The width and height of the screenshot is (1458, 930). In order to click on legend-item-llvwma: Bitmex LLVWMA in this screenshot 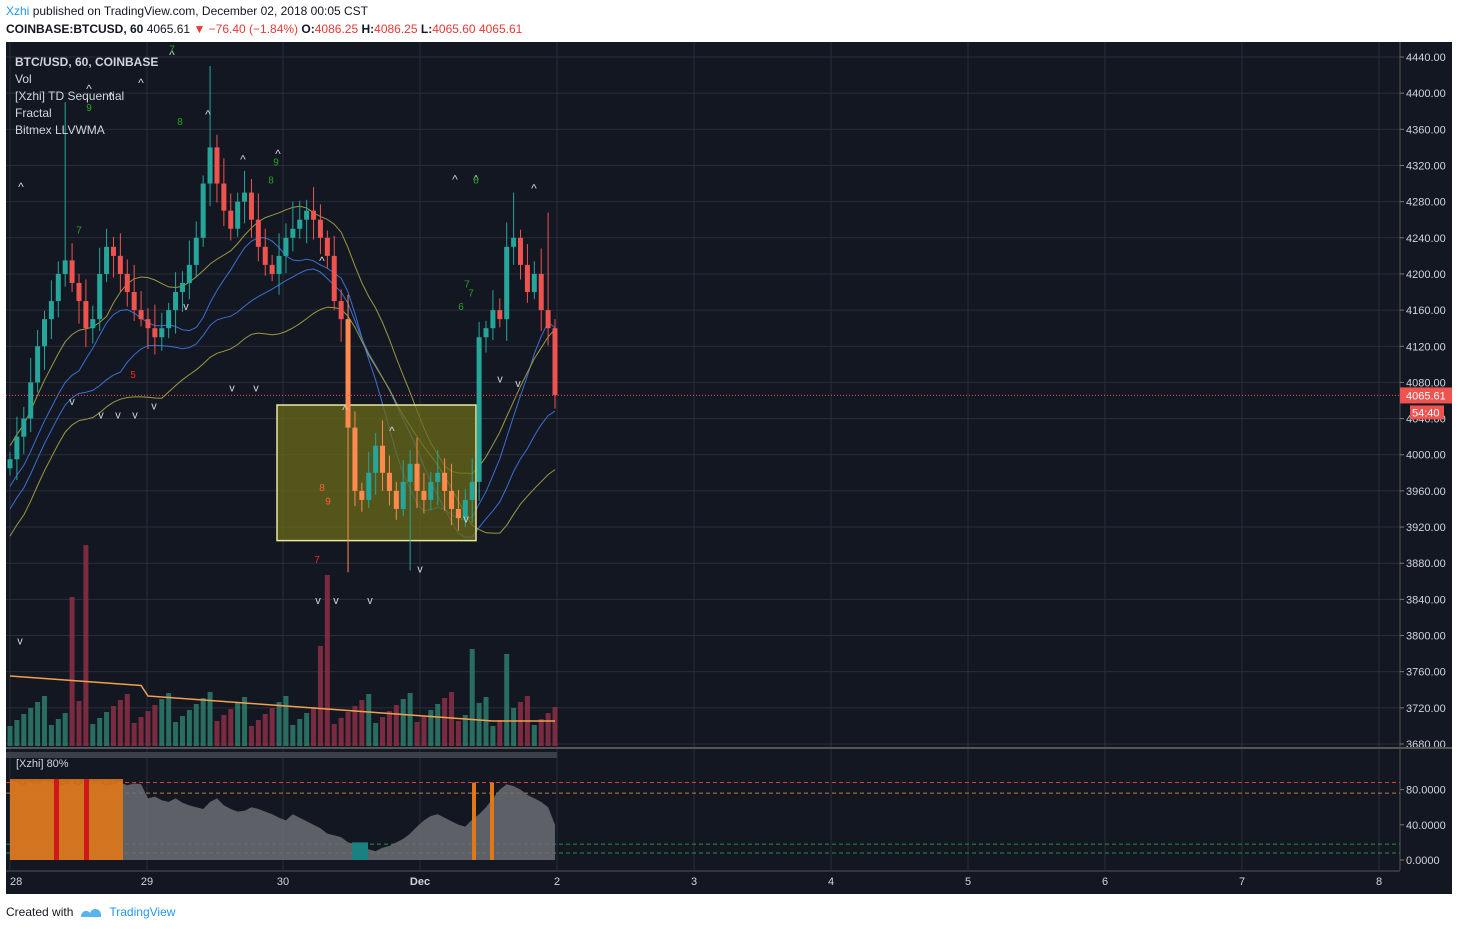, I will do `click(60, 130)`.